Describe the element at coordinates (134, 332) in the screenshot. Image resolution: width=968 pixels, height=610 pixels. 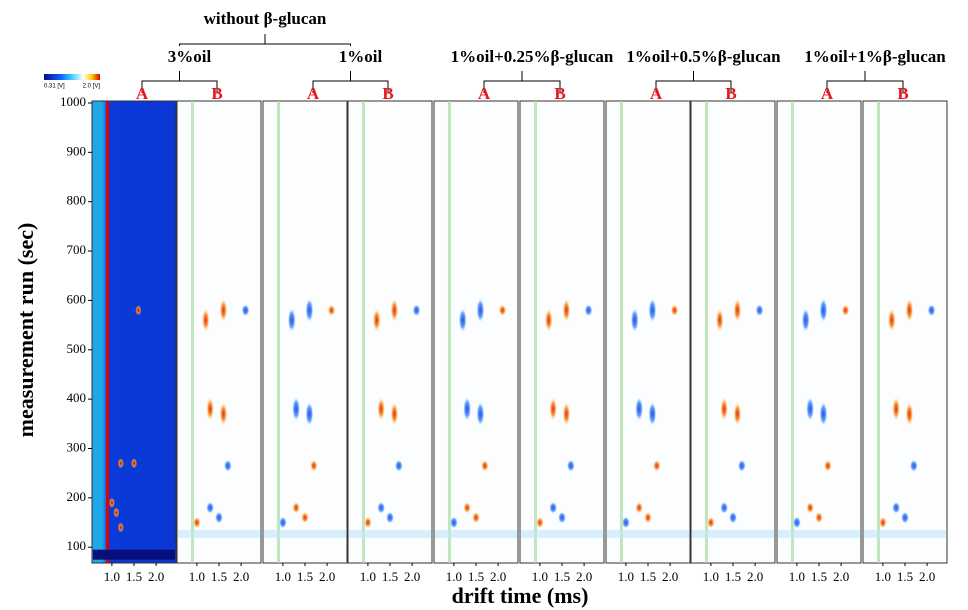
I see `reference-spectrum` at that location.